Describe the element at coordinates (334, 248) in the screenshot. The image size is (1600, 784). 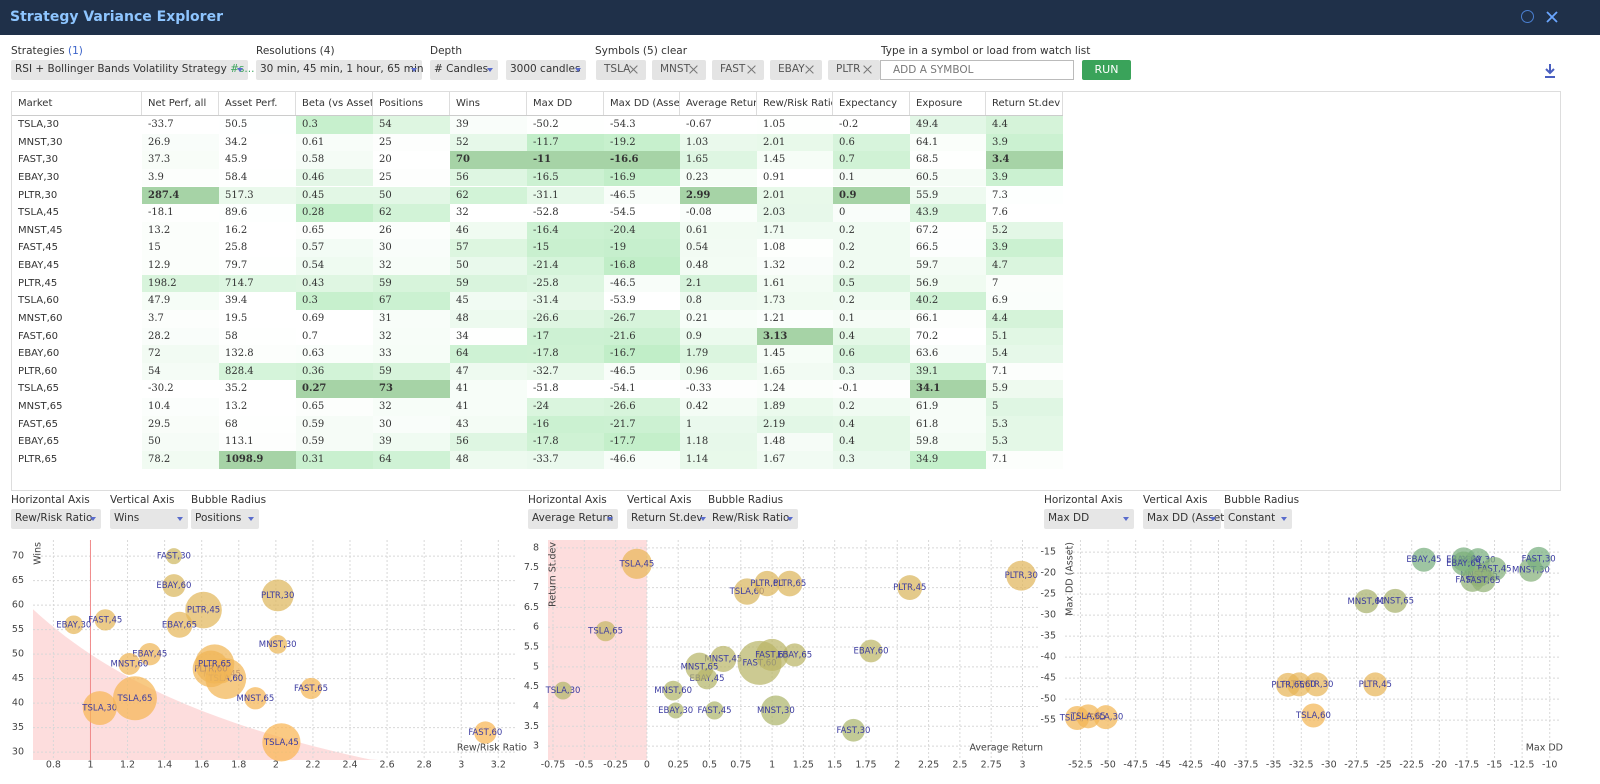
I see `table-cell: 0.57` at that location.